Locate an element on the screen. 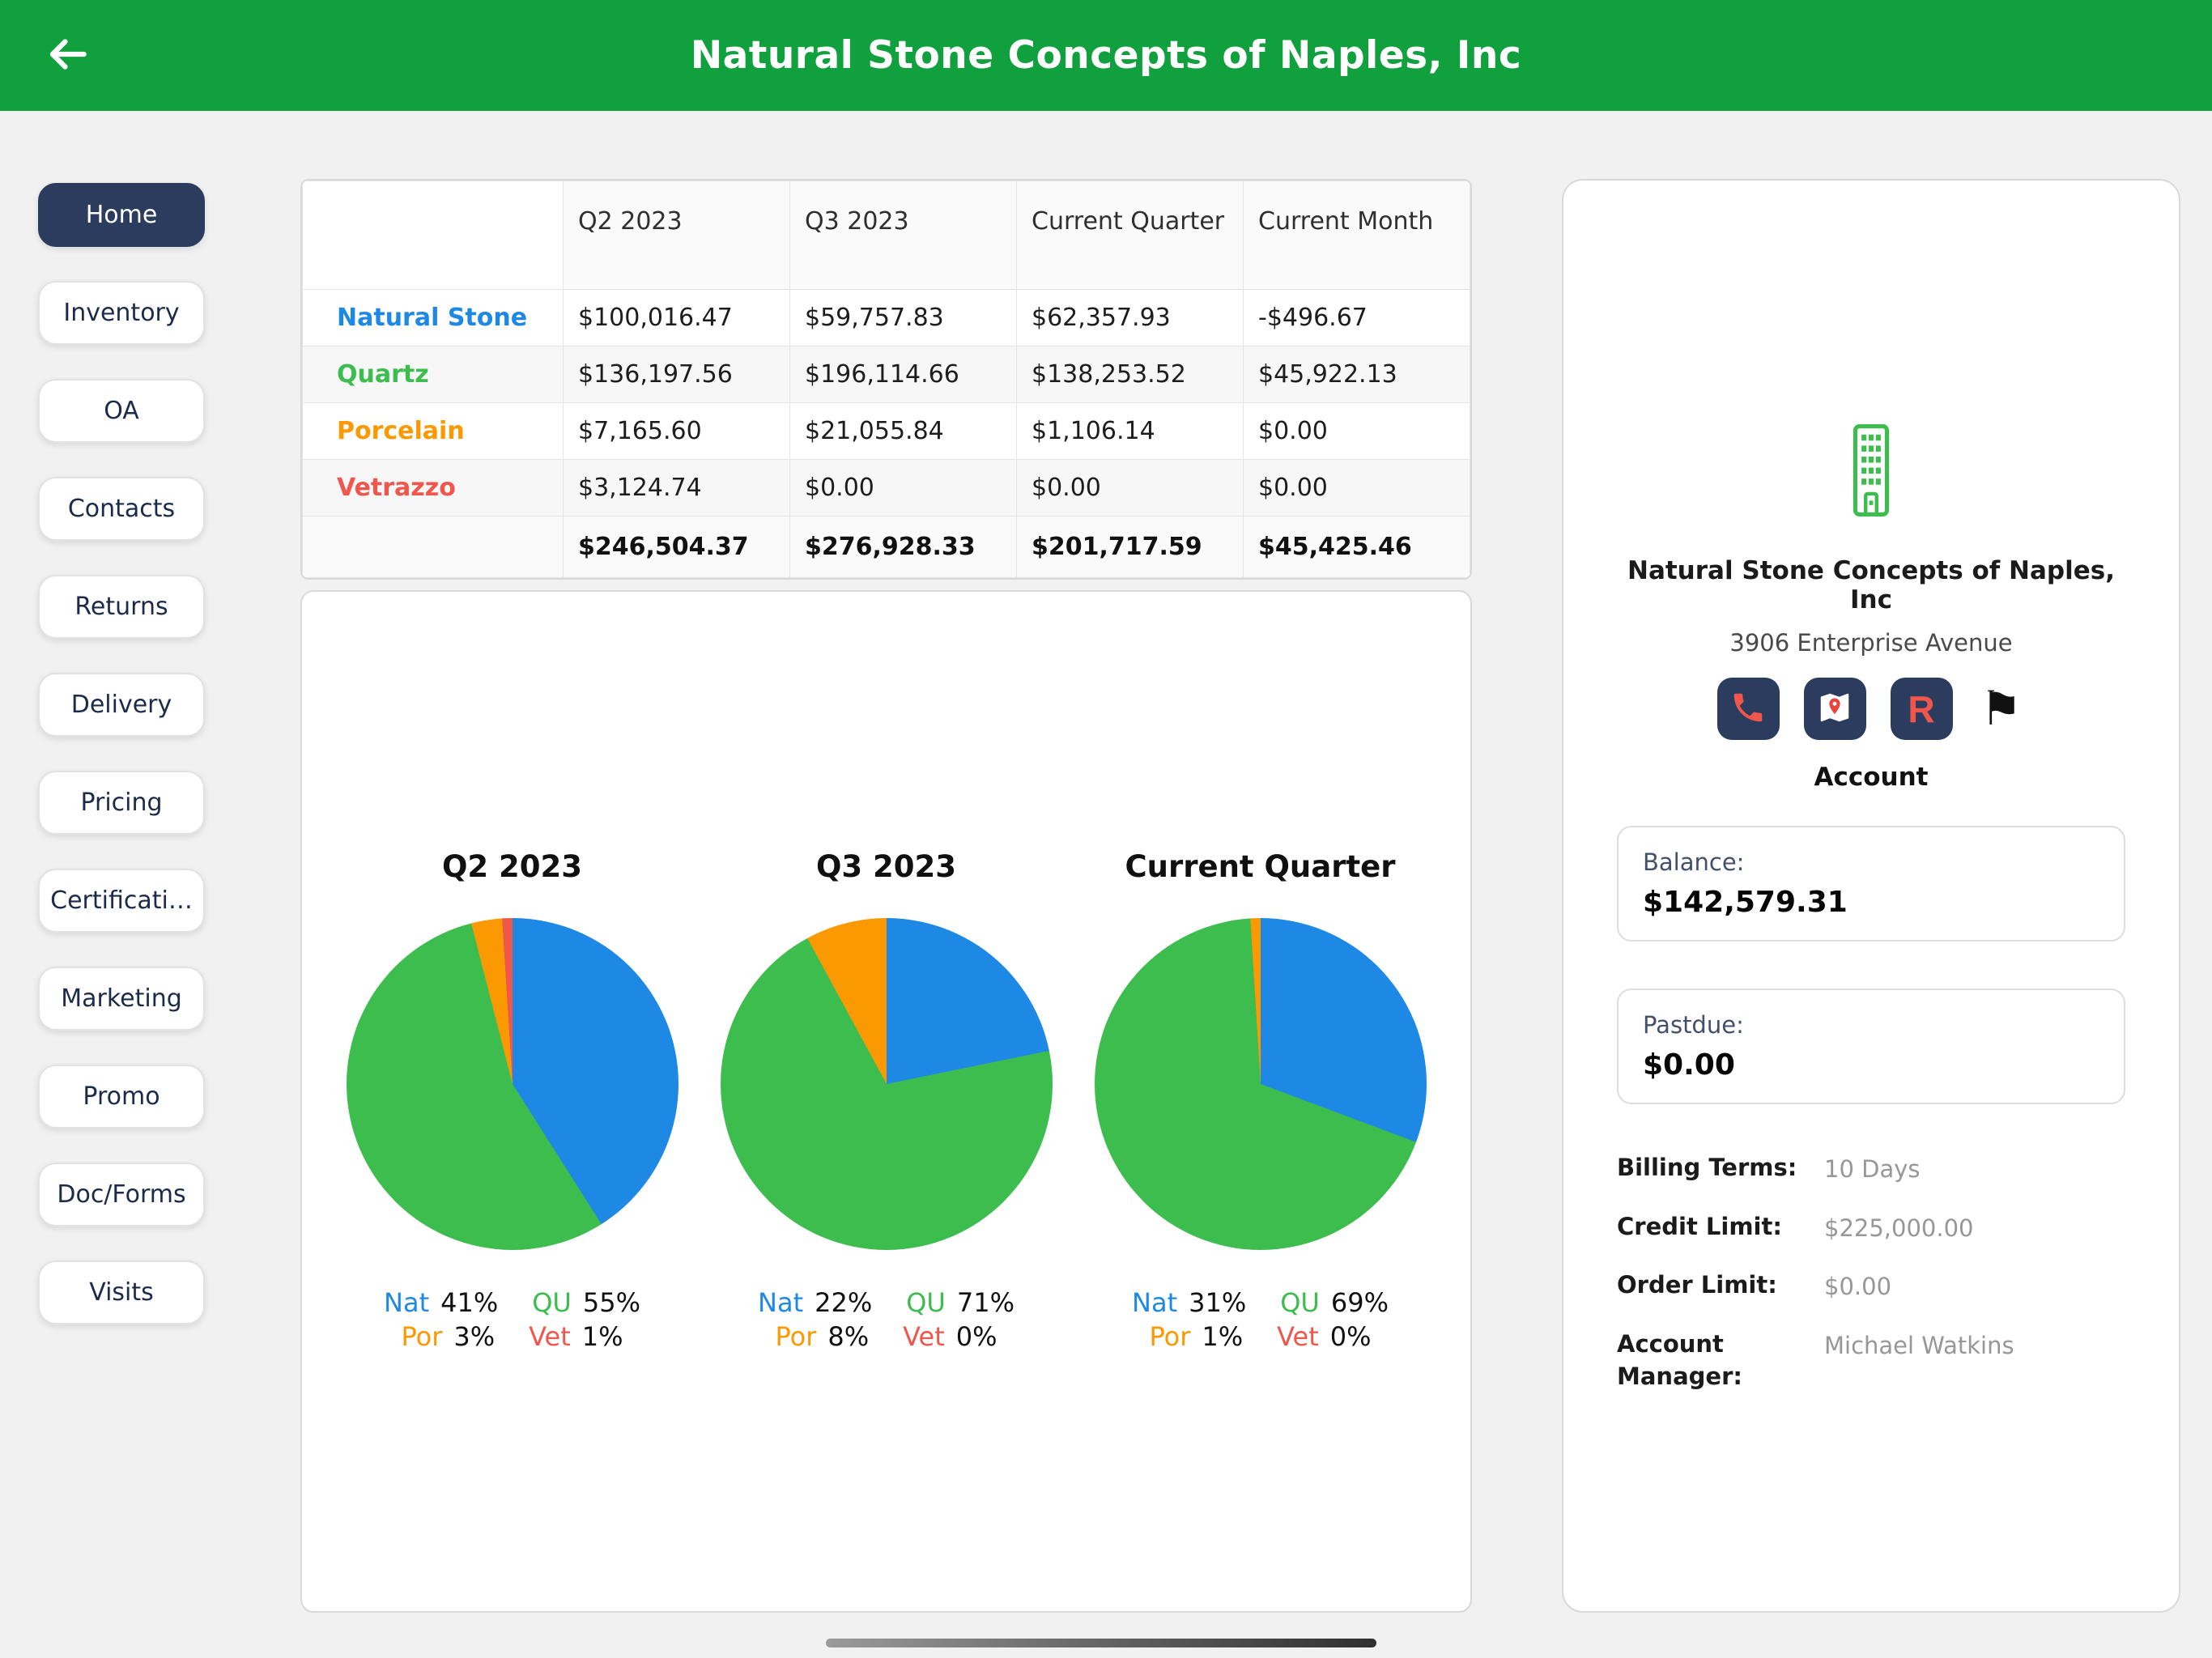 This screenshot has width=2212, height=1658. detail-label: Account Manager: is located at coordinates (1679, 1360).